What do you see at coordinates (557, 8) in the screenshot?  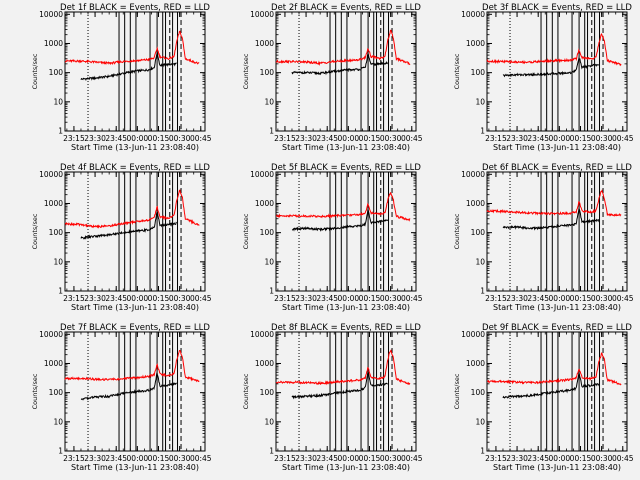 I see `chart-title: Det 3f BLACK = Events, RED = LLD` at bounding box center [557, 8].